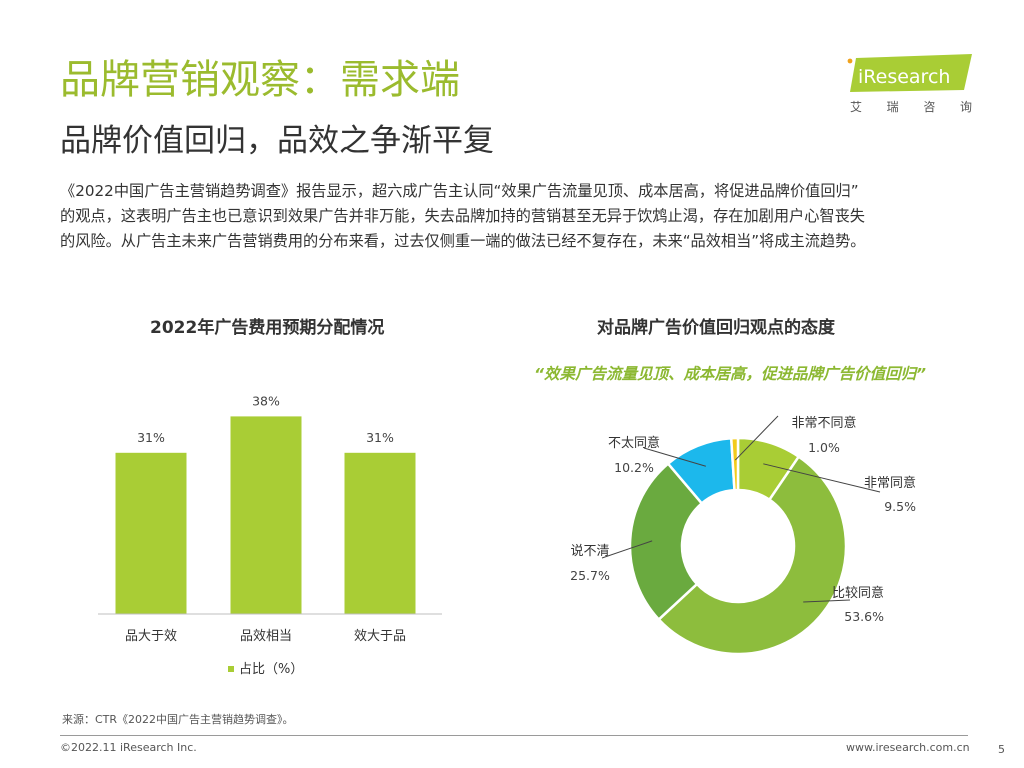 The image size is (1024, 768). What do you see at coordinates (965, 107) in the screenshot?
I see `logo-char: 询` at bounding box center [965, 107].